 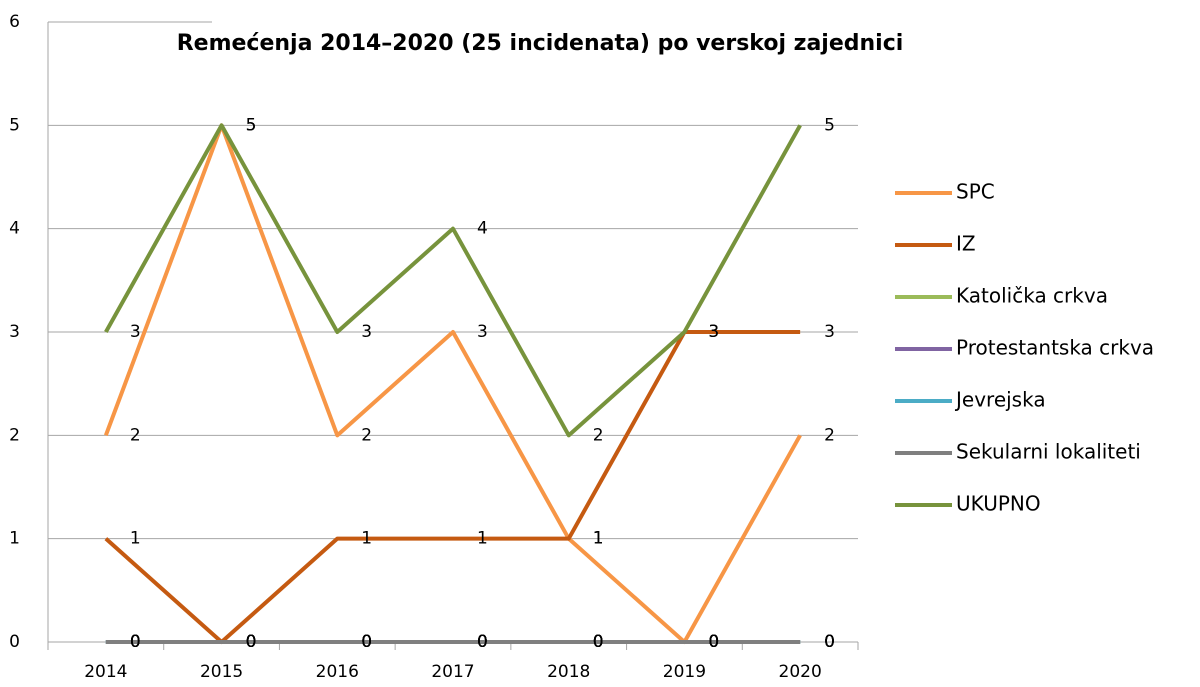 I want to click on x-tick-label: 2019, so click(x=684, y=672).